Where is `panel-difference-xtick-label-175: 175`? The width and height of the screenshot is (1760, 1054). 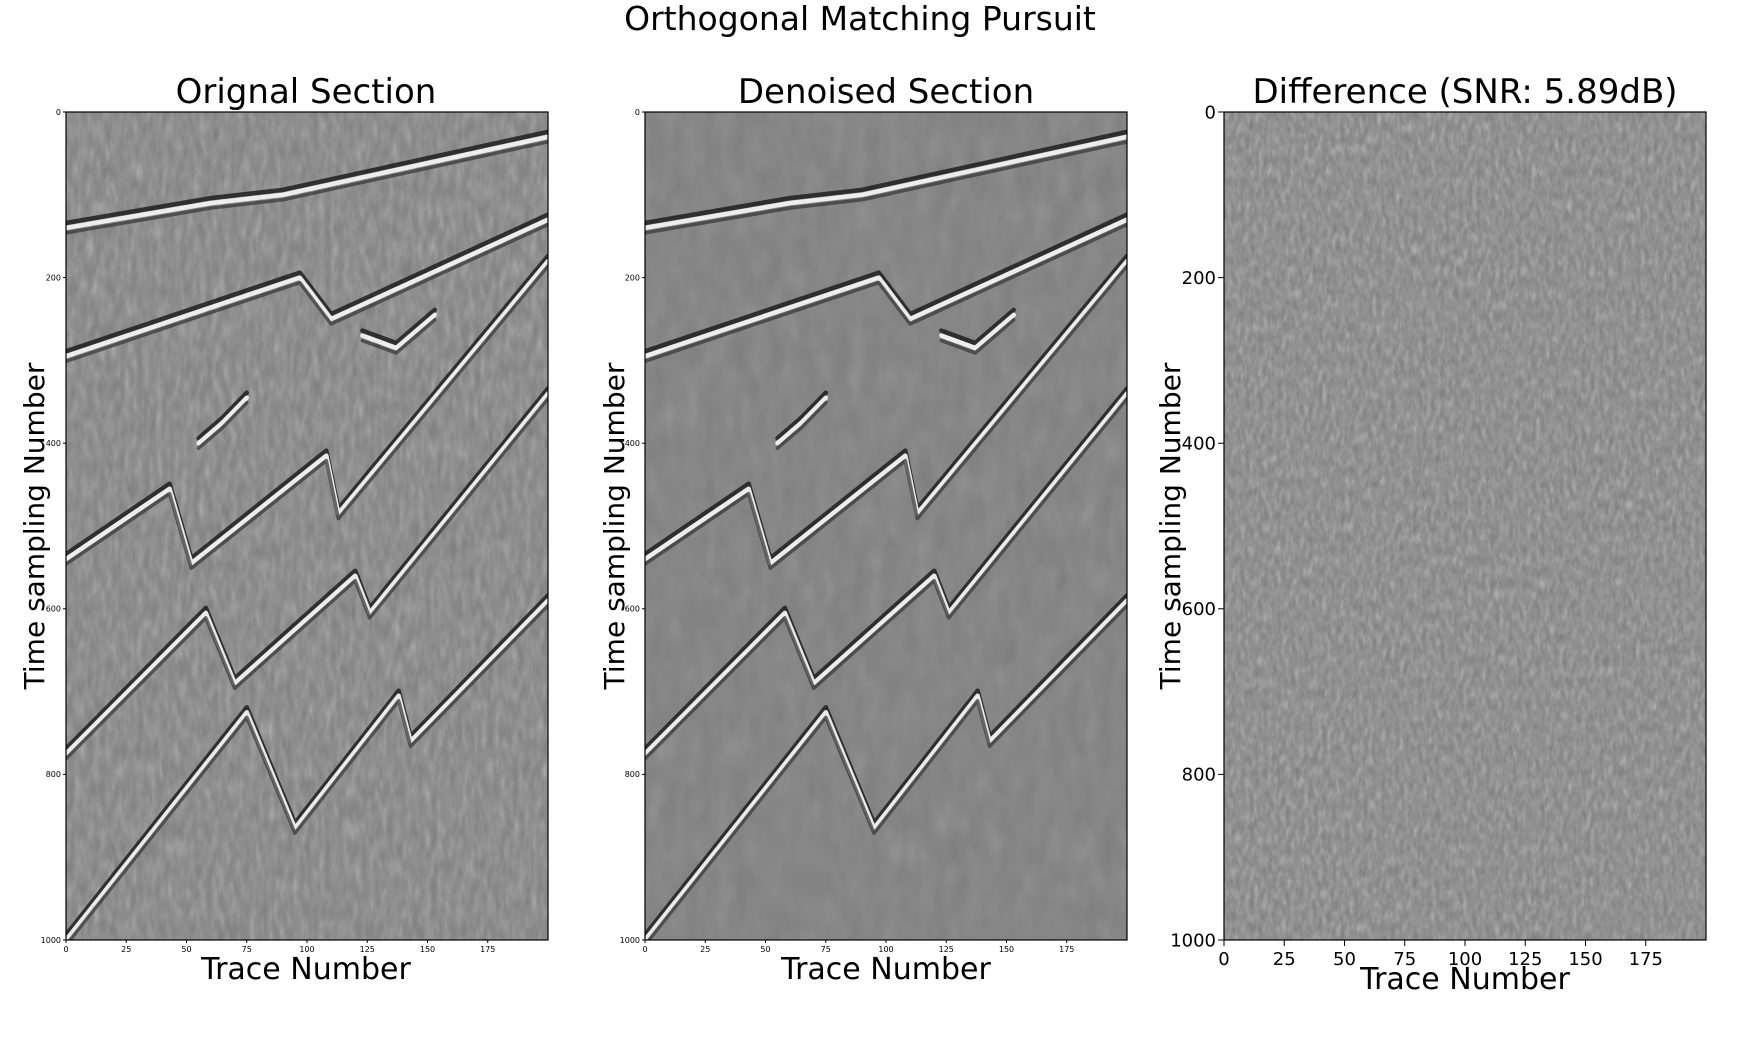 panel-difference-xtick-label-175: 175 is located at coordinates (1646, 959).